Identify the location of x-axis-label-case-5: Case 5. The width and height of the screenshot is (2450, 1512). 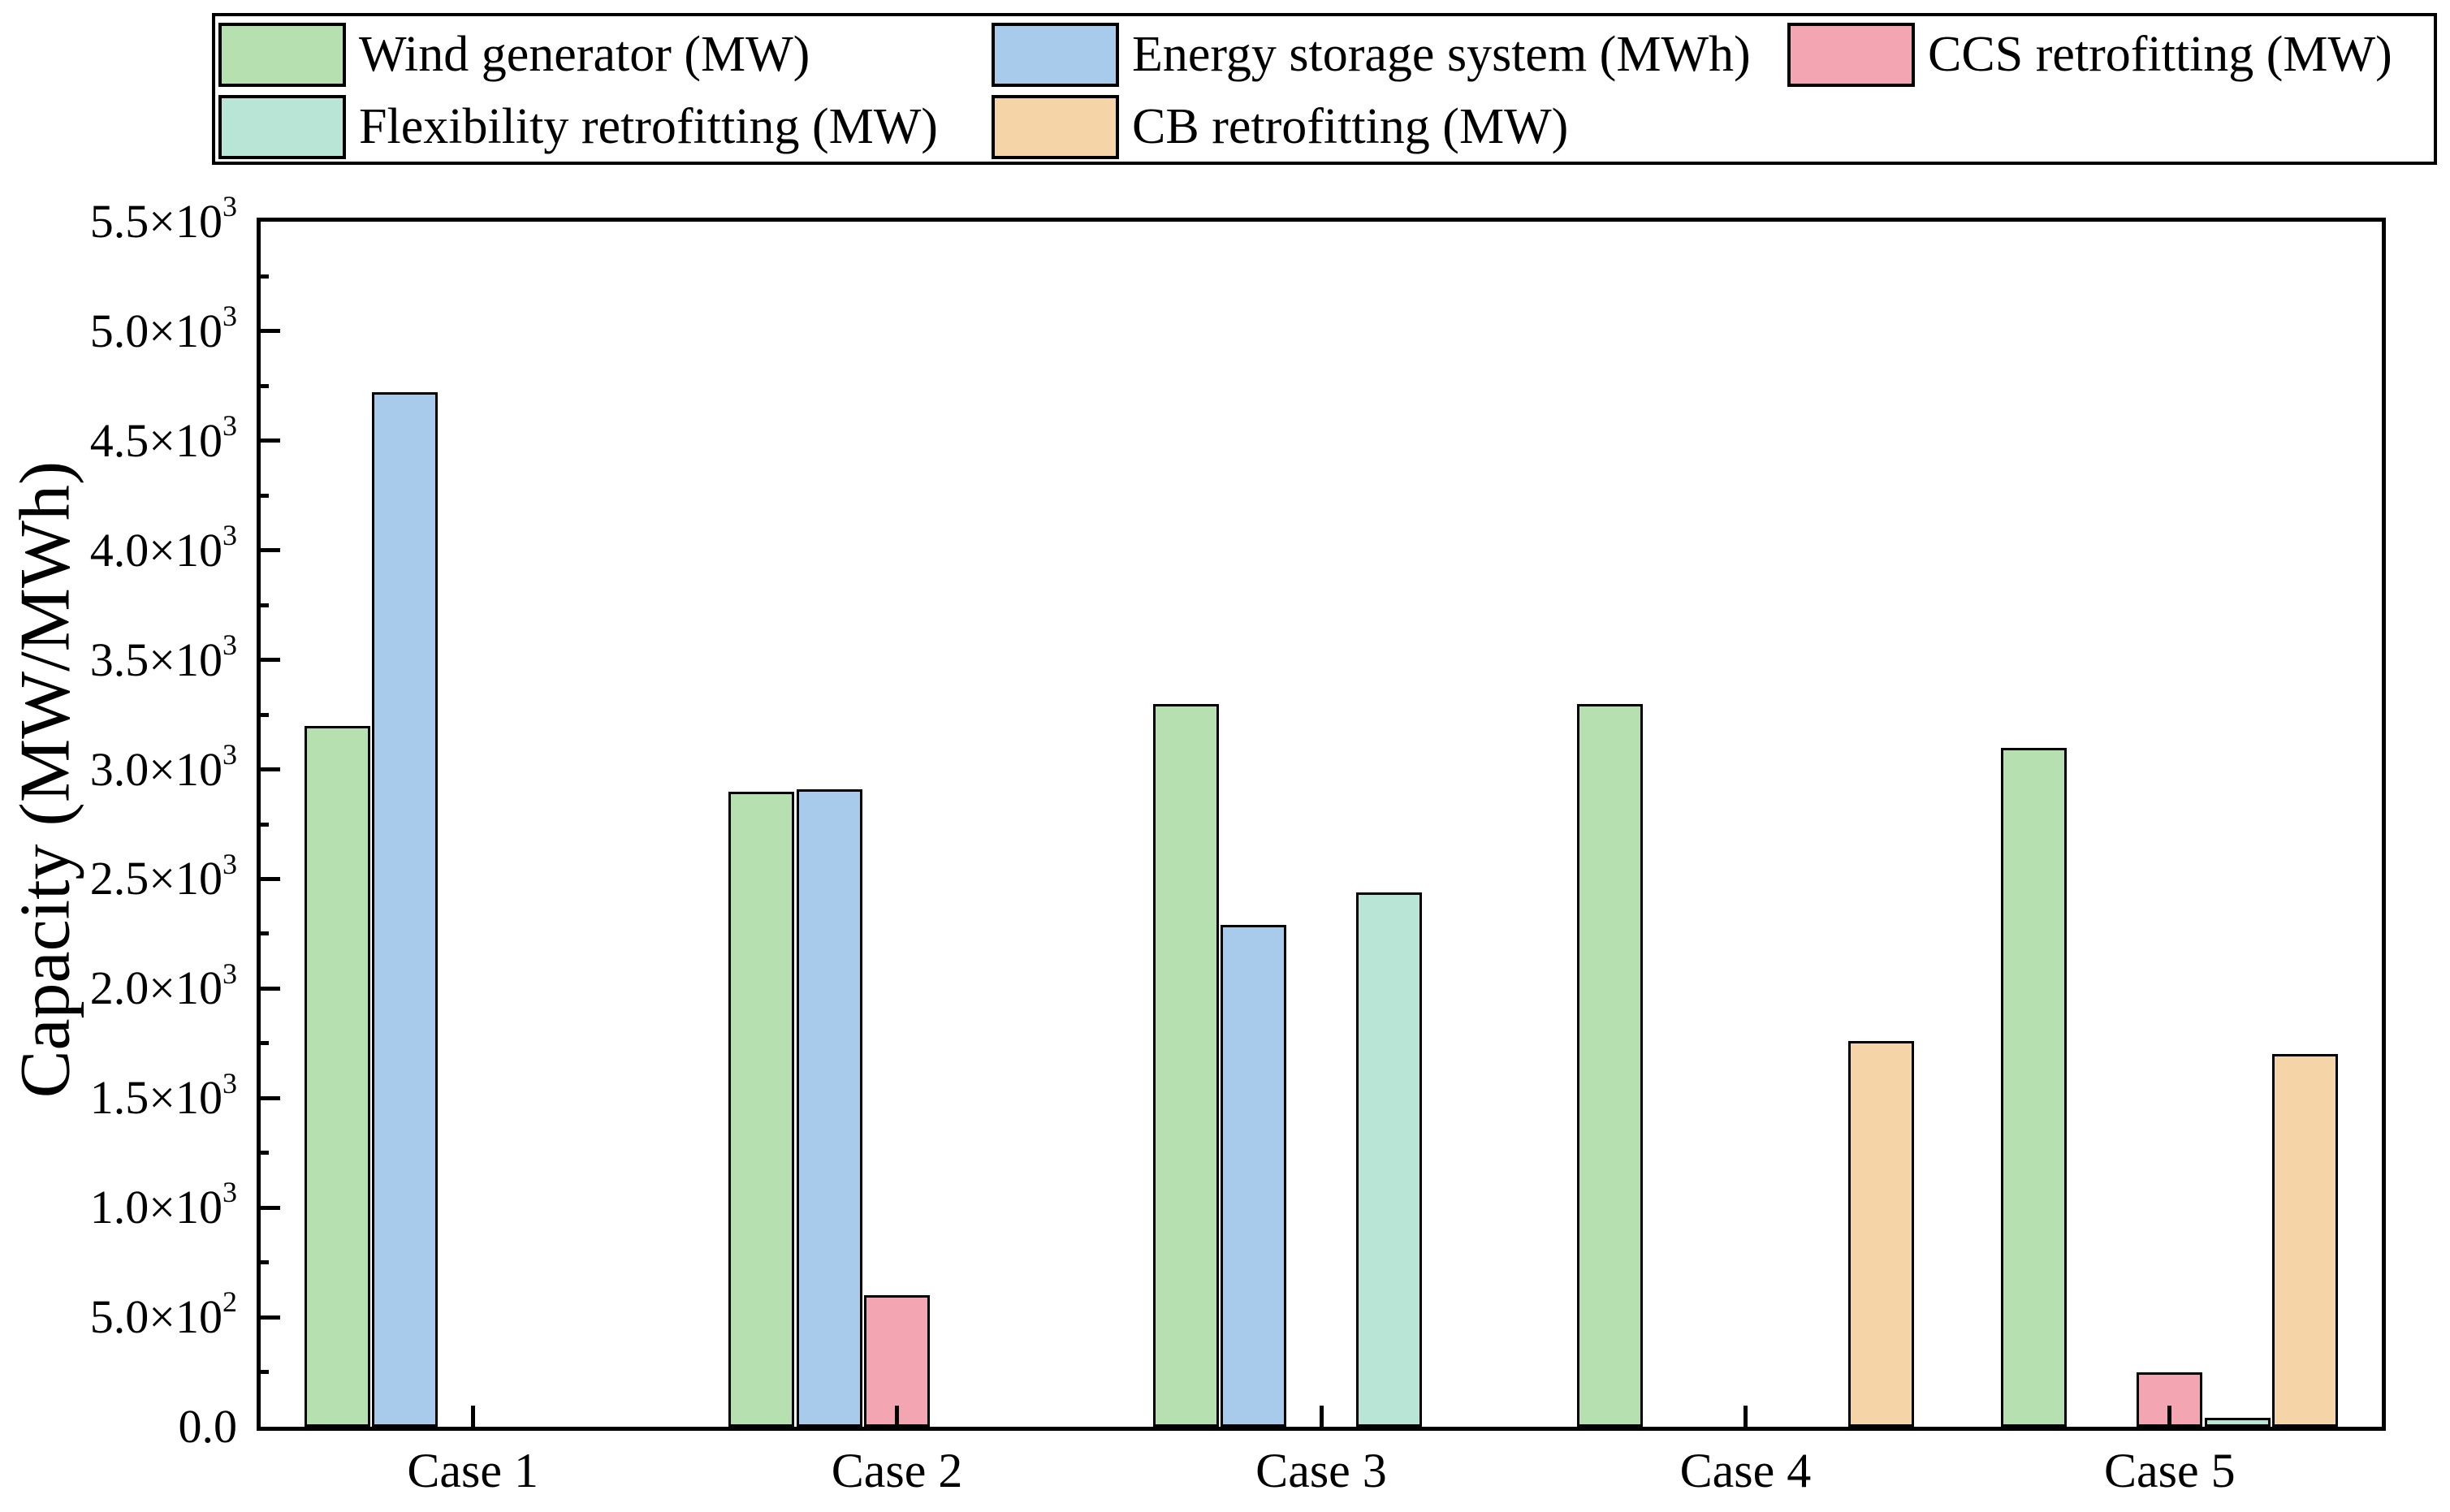
(2170, 1470).